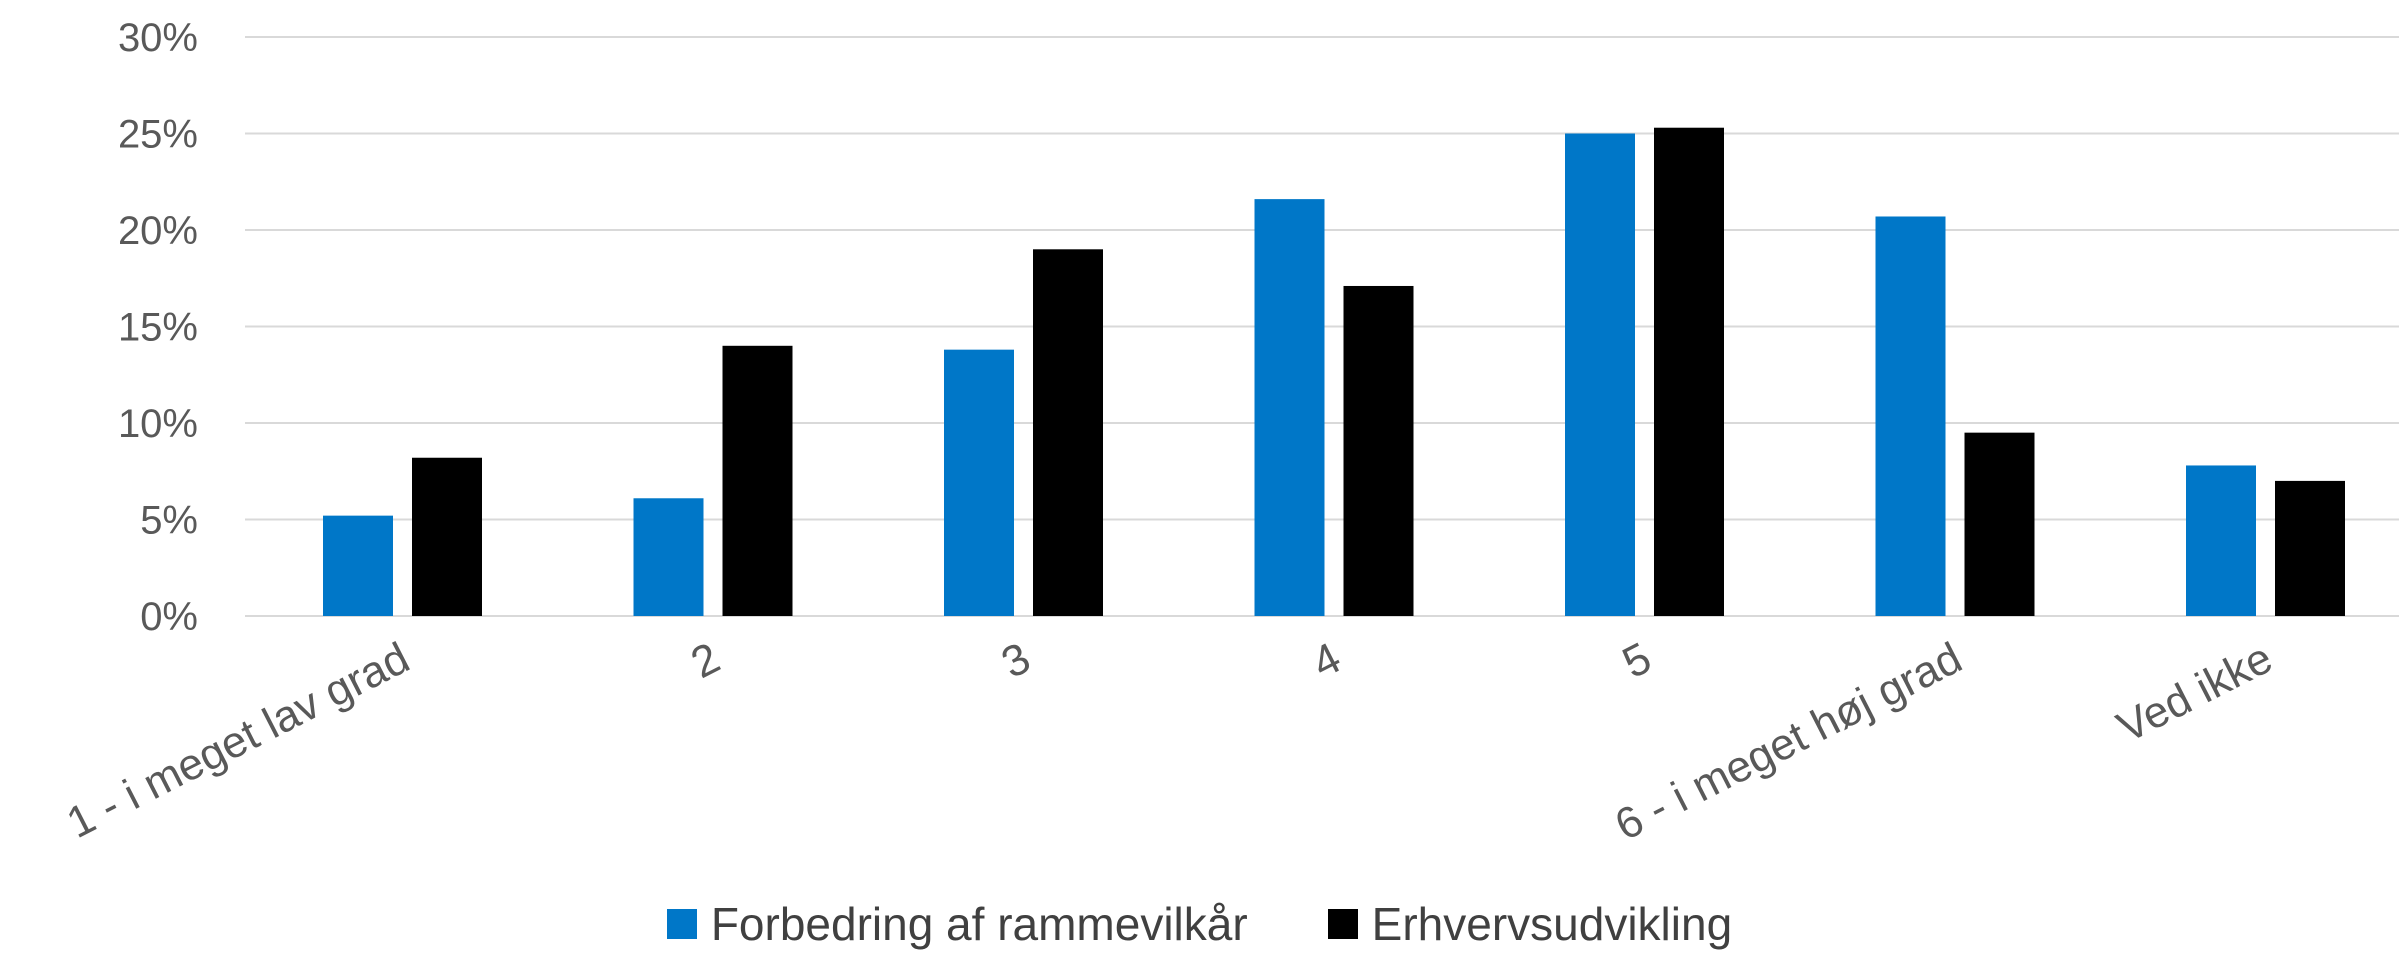 The height and width of the screenshot is (969, 2399). Describe the element at coordinates (705, 660) in the screenshot. I see `x-tick-label: 2` at that location.